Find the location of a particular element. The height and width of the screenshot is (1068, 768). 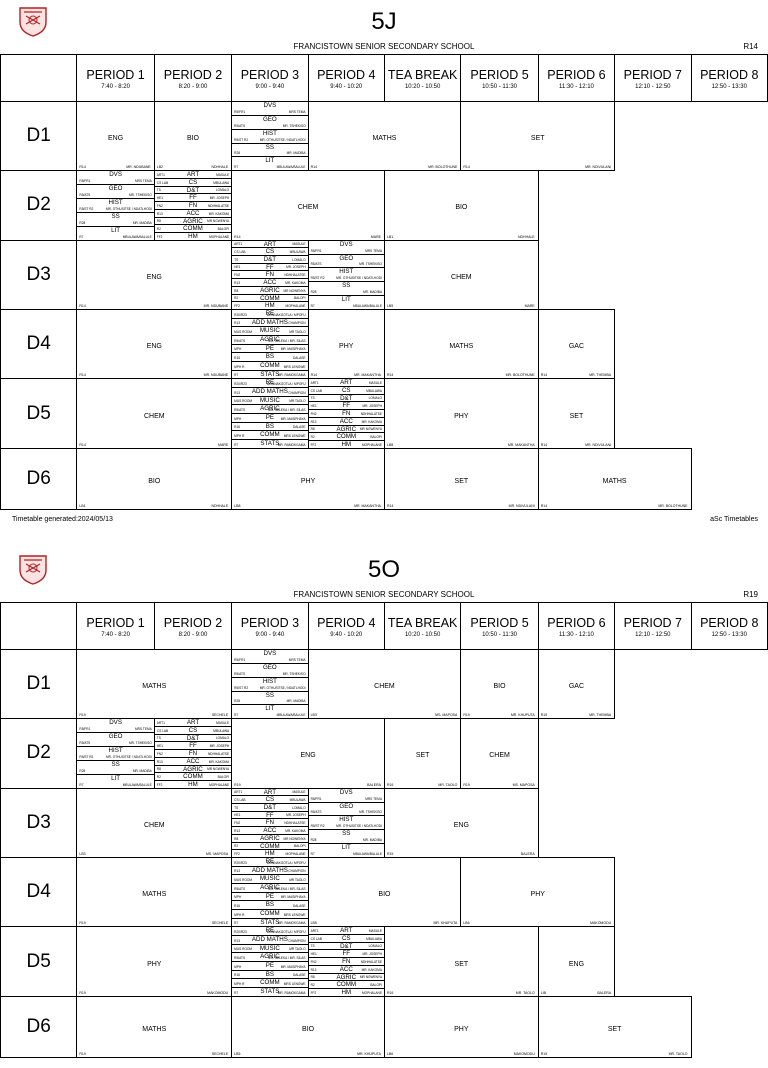

school-crest-icon is located at coordinates (33, 22).